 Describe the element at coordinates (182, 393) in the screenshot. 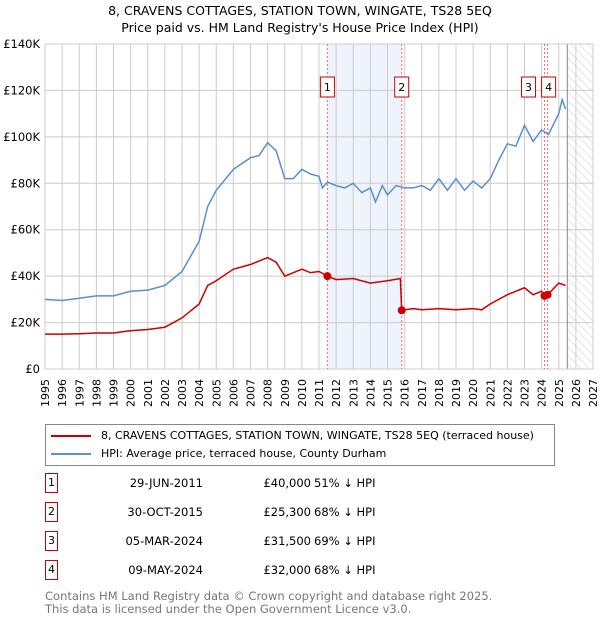

I see `x-tick-label: 2003` at that location.